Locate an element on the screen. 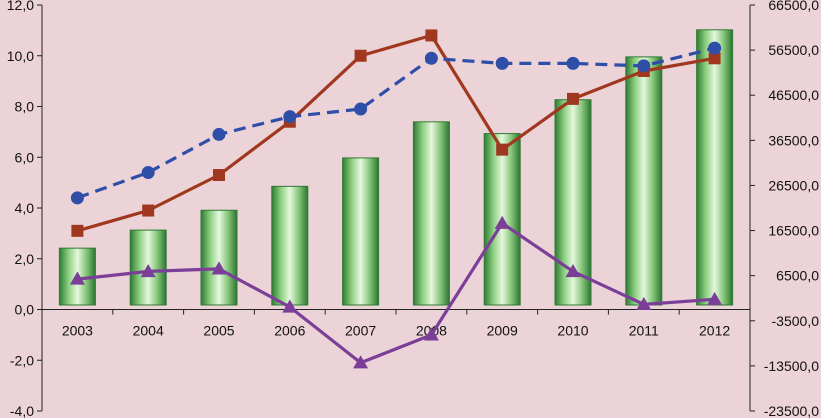 The height and width of the screenshot is (418, 821). left-axis-tick-label: 12,0 is located at coordinates (20, 6).